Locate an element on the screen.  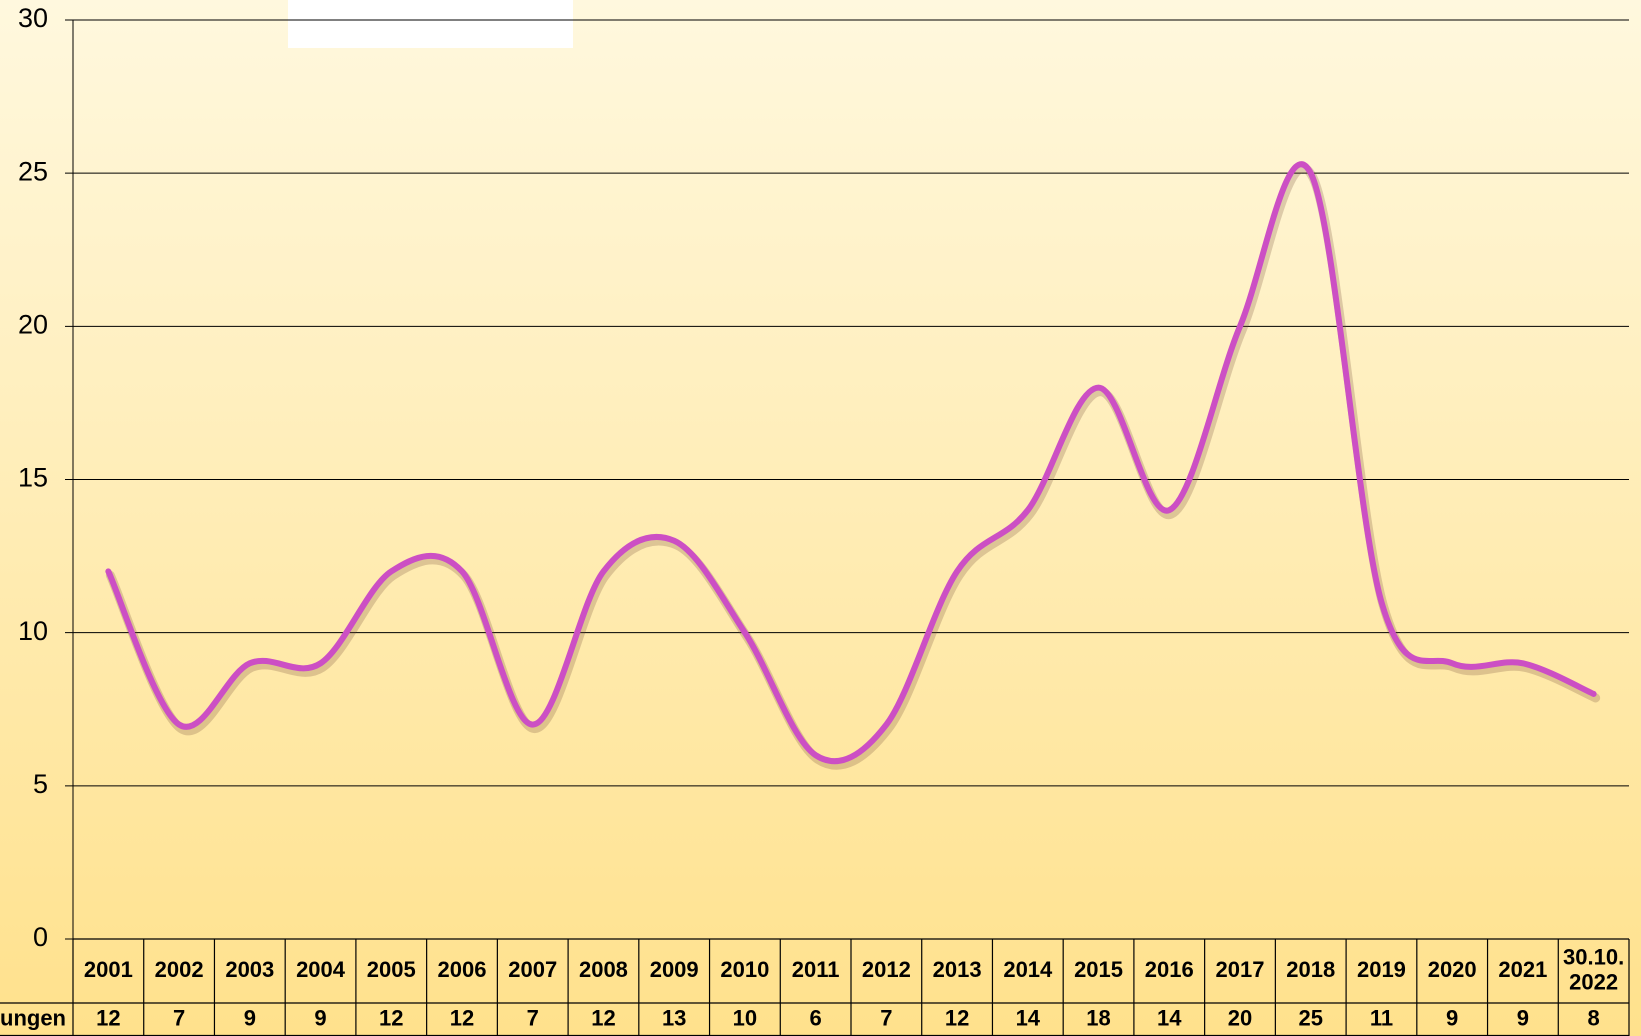
x-tick-label: 2013 is located at coordinates (957, 969).